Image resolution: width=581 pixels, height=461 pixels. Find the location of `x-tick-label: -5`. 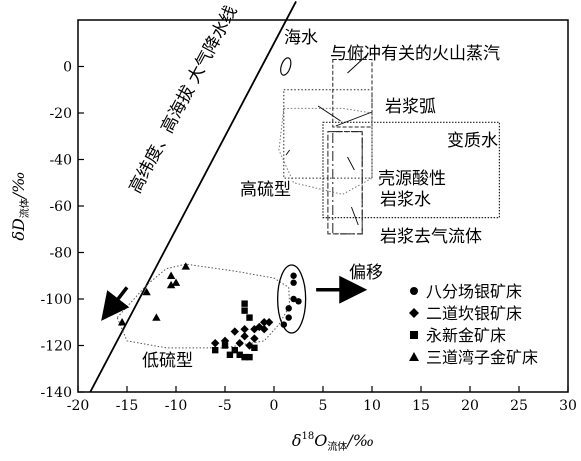

x-tick-label: -5 is located at coordinates (225, 406).